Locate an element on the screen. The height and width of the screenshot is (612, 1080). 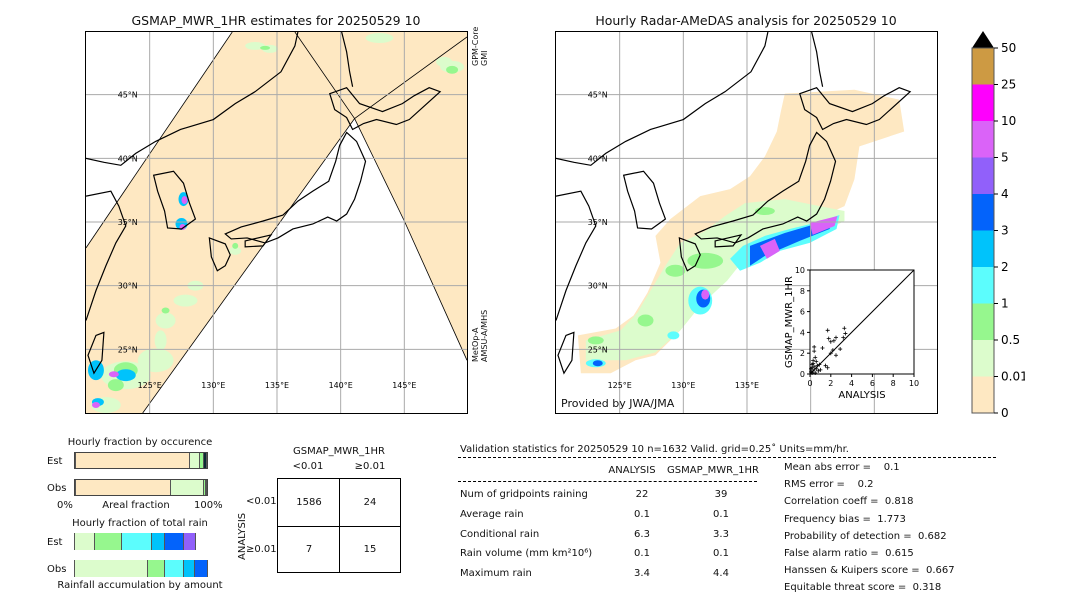
sensor-label-bottom: MetOp-A AMSU-A/MHS is located at coordinates (480, 336).